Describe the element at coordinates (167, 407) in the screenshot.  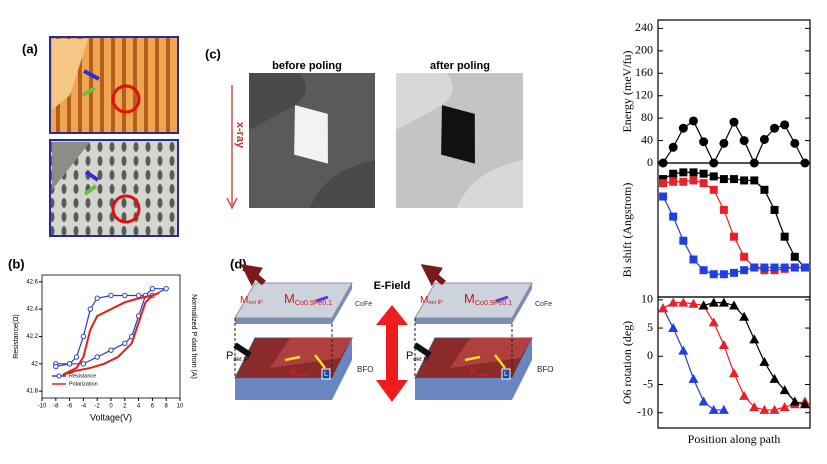
I see `x-tick-label: 8` at that location.